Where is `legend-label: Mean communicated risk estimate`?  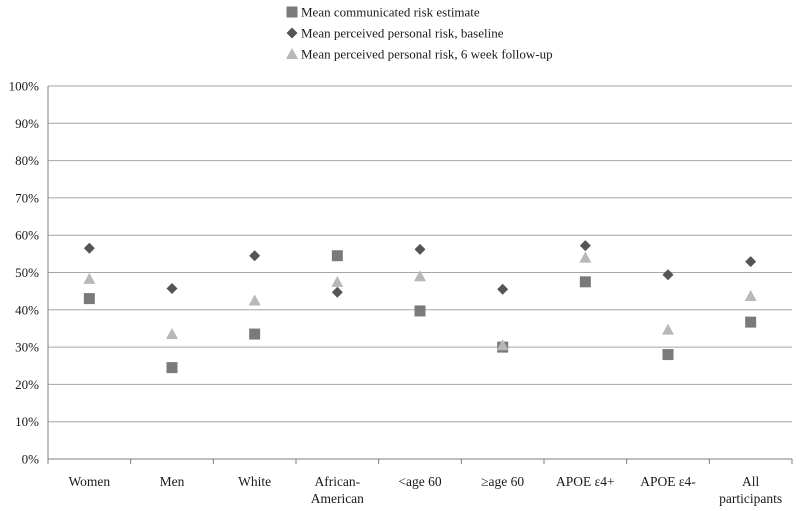
legend-label: Mean communicated risk estimate is located at coordinates (390, 12).